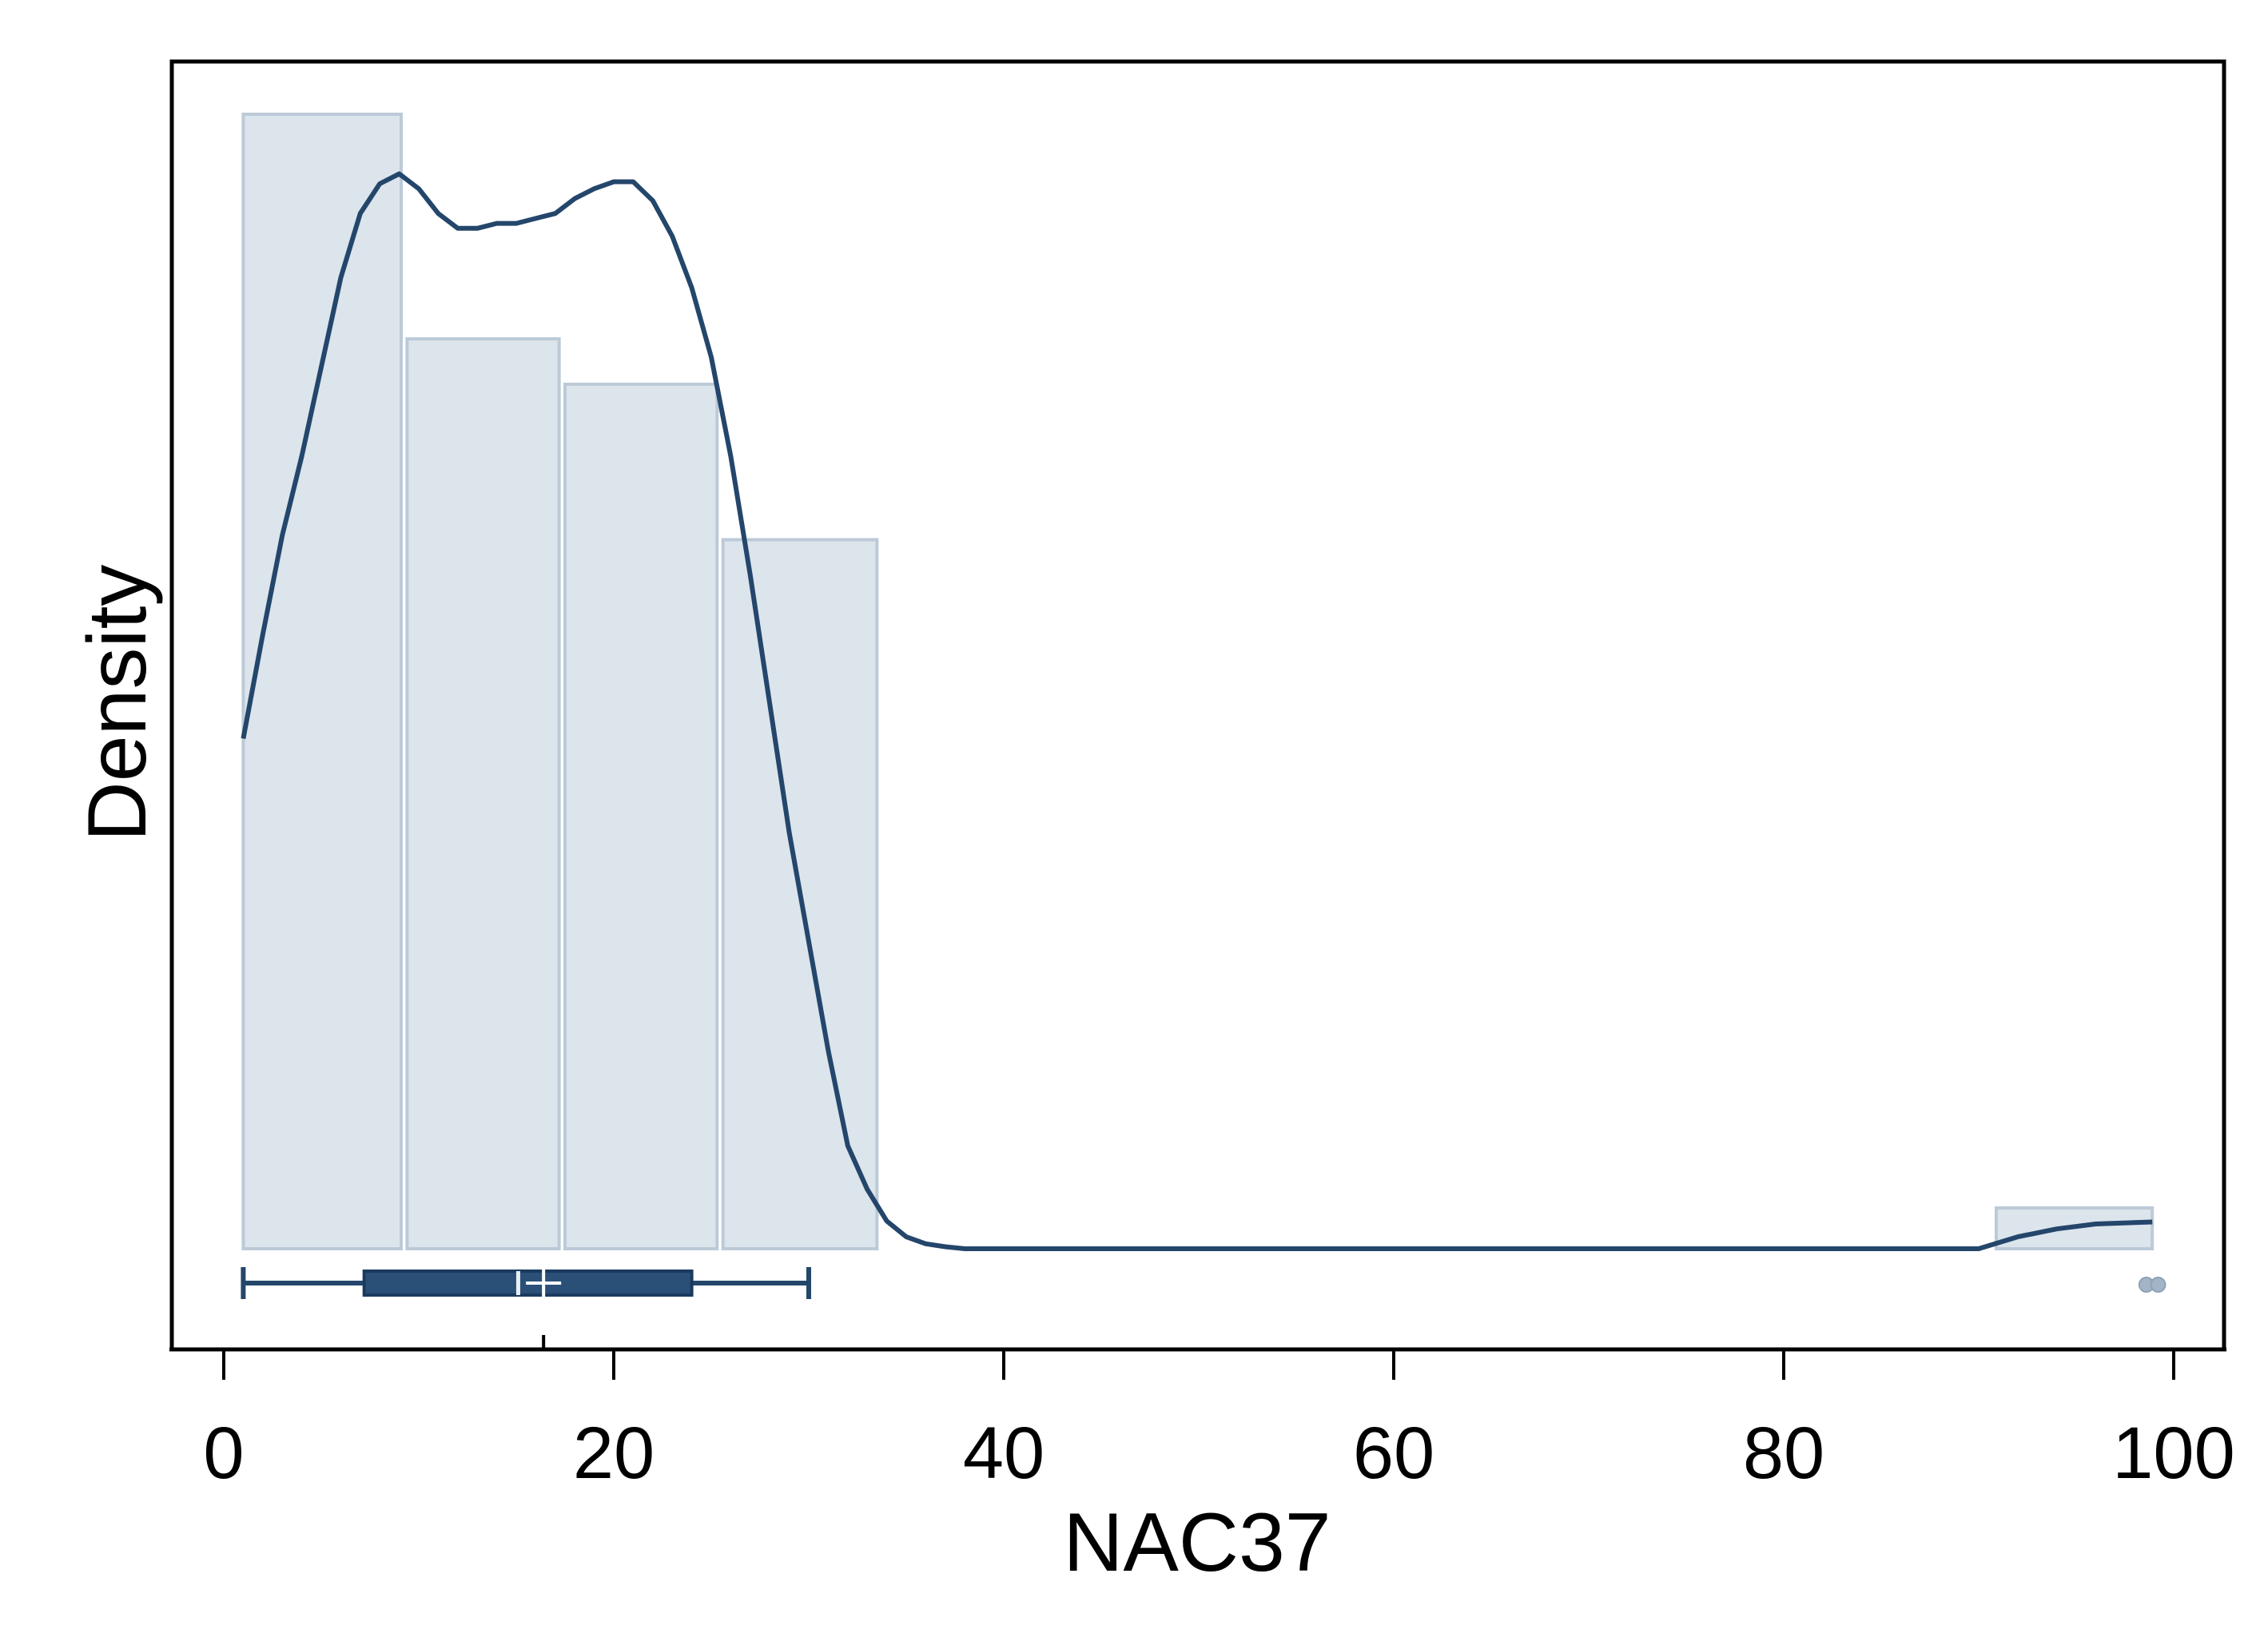 Image resolution: width=2268 pixels, height=1649 pixels. Describe the element at coordinates (1783, 1453) in the screenshot. I see `x-tick-label-80: 80` at that location.